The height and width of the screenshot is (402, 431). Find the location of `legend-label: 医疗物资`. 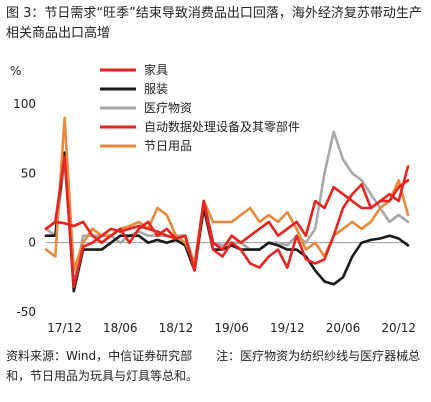

legend-label: 医疗物资 is located at coordinates (168, 108).